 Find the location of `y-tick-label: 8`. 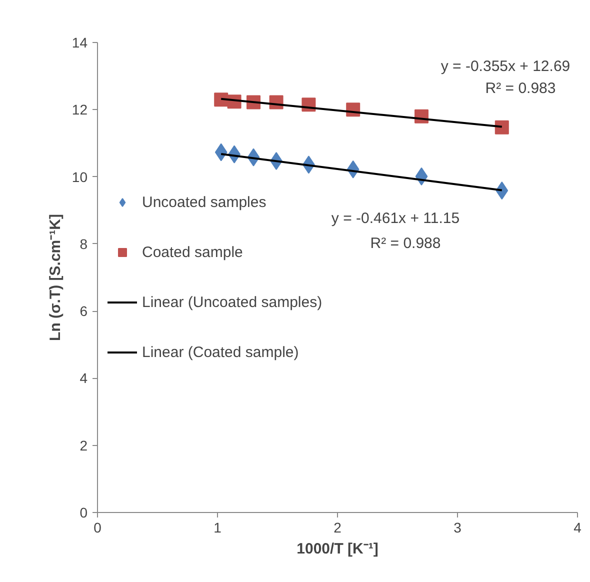

y-tick-label: 8 is located at coordinates (84, 244).